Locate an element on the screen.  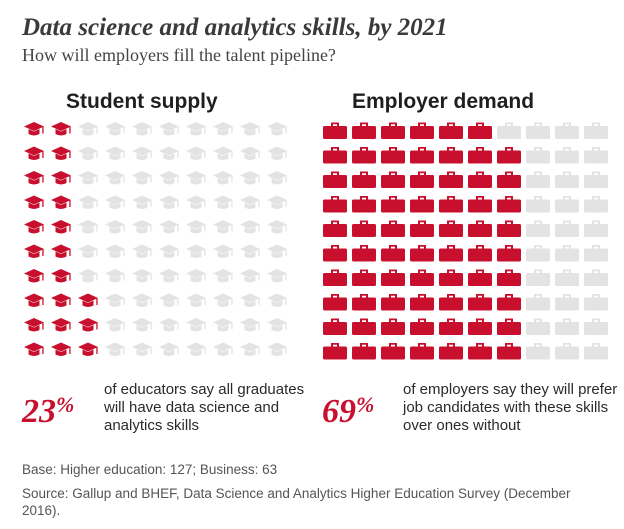
student-supply-percent-symbol: % is located at coordinates (65, 404).